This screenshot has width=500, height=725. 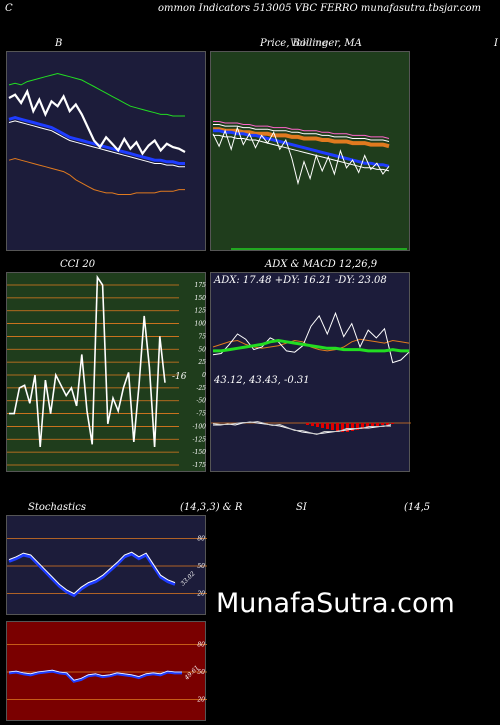 I want to click on price-upper-band, so click(x=301, y=130).